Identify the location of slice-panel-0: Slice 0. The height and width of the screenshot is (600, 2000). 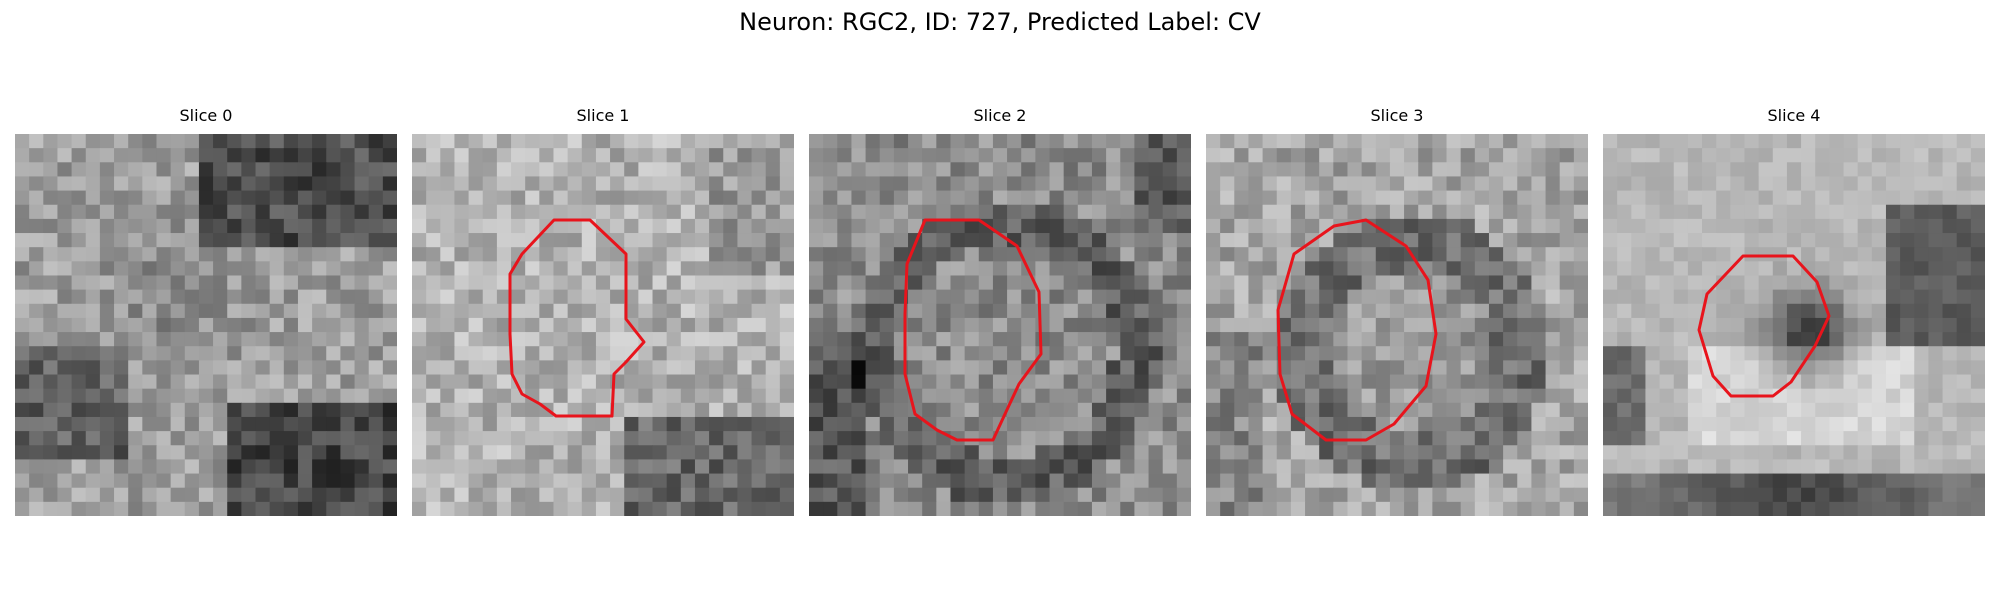
(206, 311).